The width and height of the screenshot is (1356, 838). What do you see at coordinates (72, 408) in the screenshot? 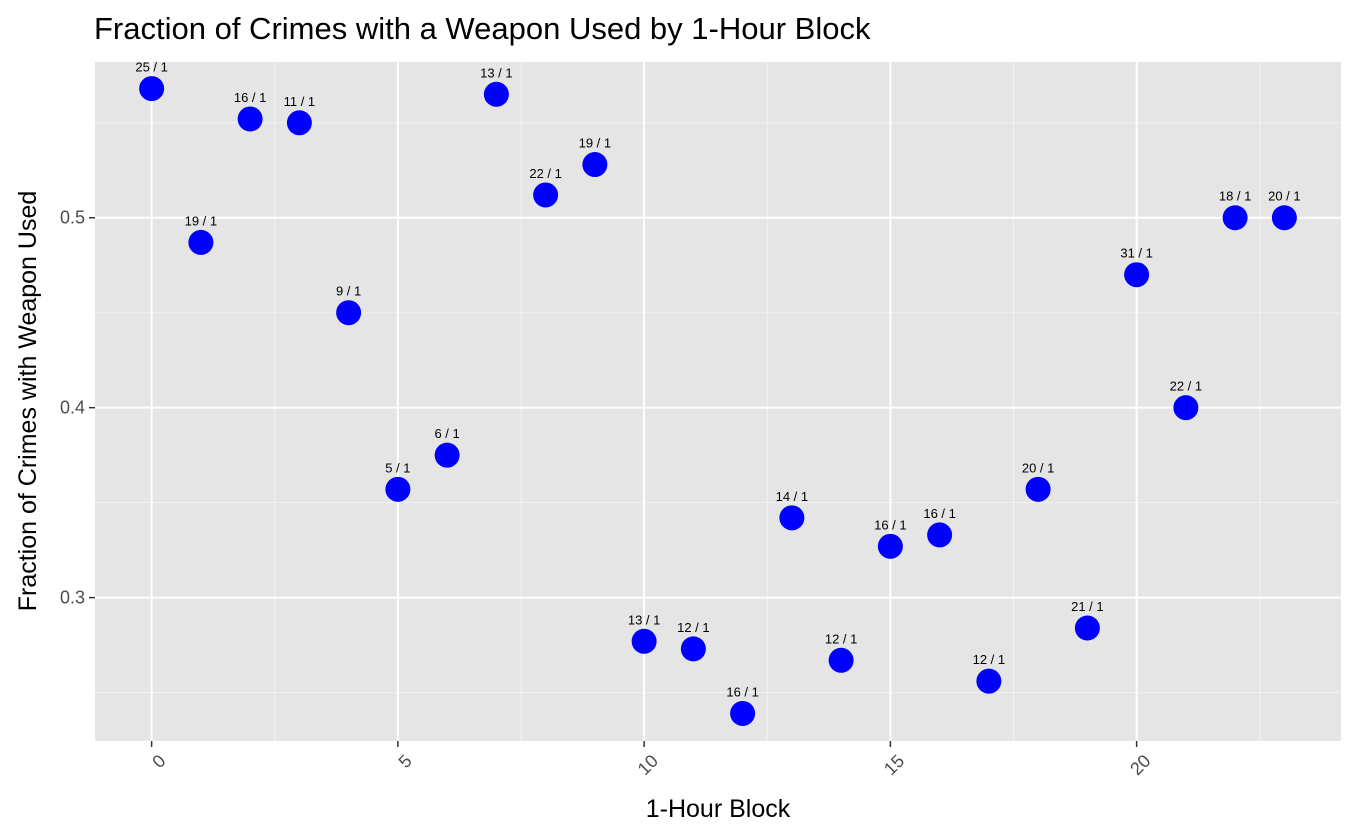
I see `y-tick-label: 0.4` at bounding box center [72, 408].